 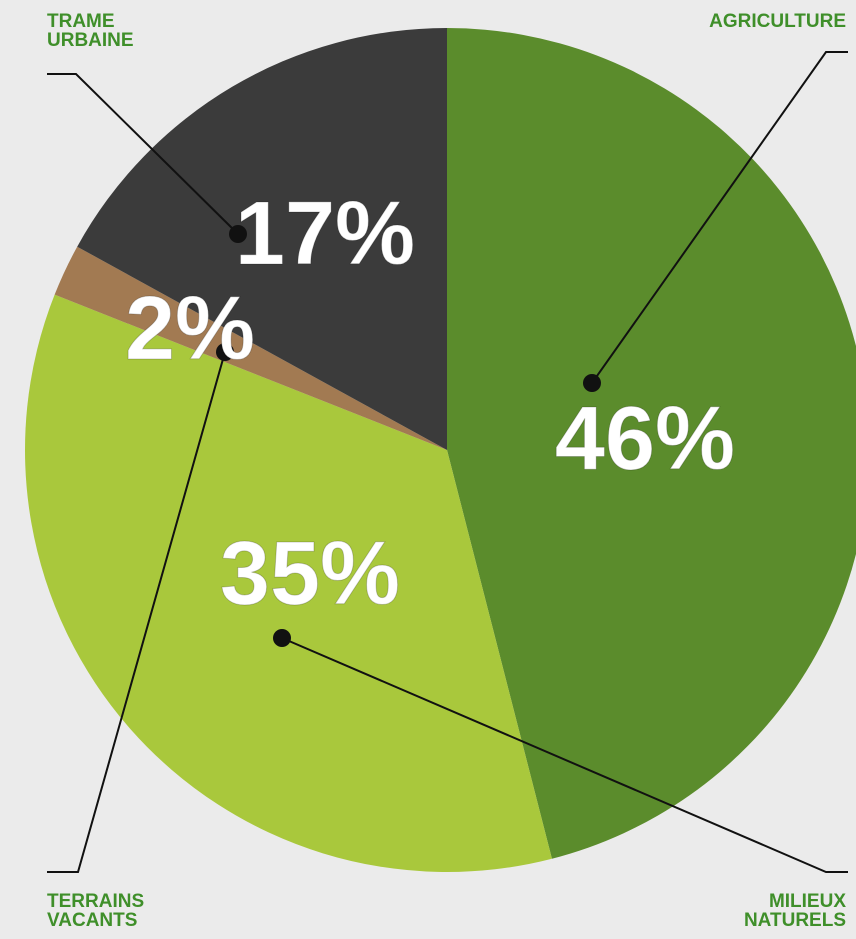 What do you see at coordinates (777, 21) in the screenshot?
I see `category-label: AGRICULTURE` at bounding box center [777, 21].